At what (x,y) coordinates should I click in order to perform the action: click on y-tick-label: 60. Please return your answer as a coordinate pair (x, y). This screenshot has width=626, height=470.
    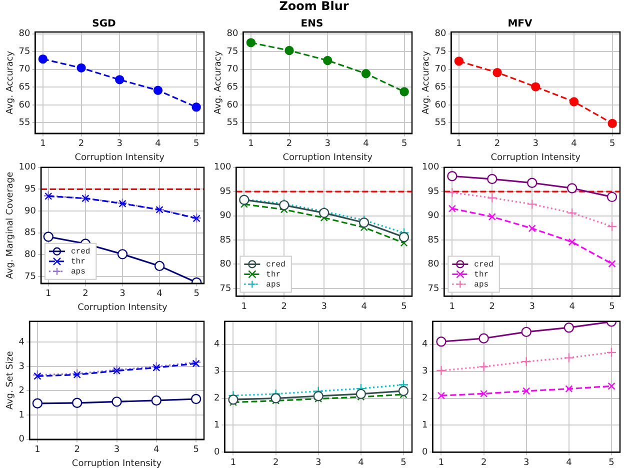
    Looking at the image, I should click on (440, 105).